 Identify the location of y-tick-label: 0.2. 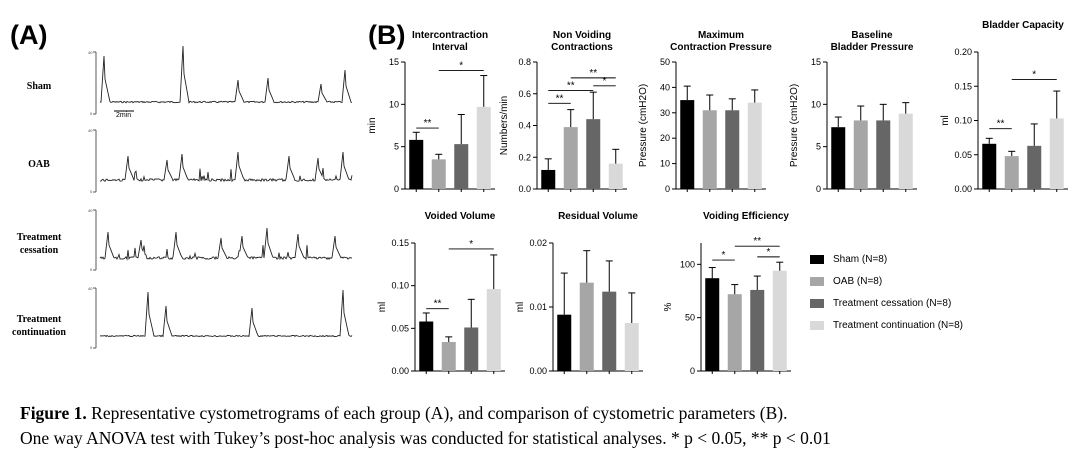
(524, 157).